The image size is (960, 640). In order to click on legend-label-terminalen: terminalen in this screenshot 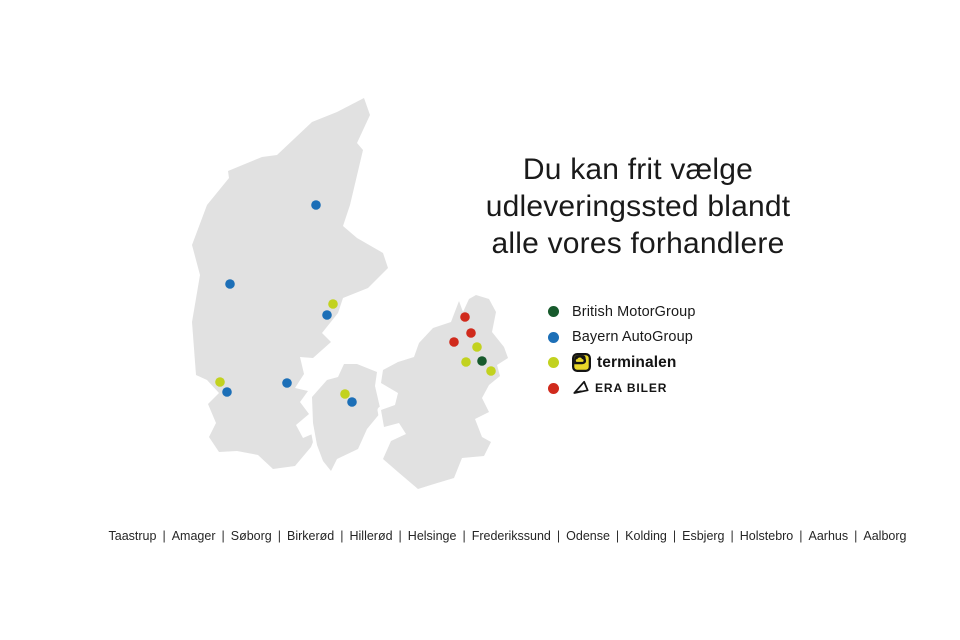, I will do `click(637, 362)`.